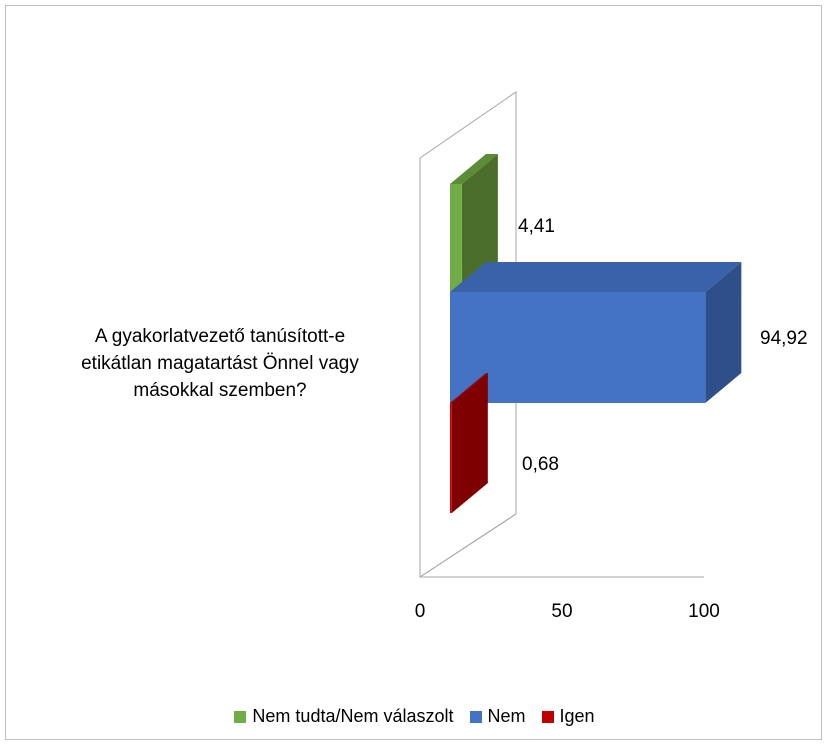 This screenshot has width=829, height=747. I want to click on x-tick-label: 50, so click(561, 611).